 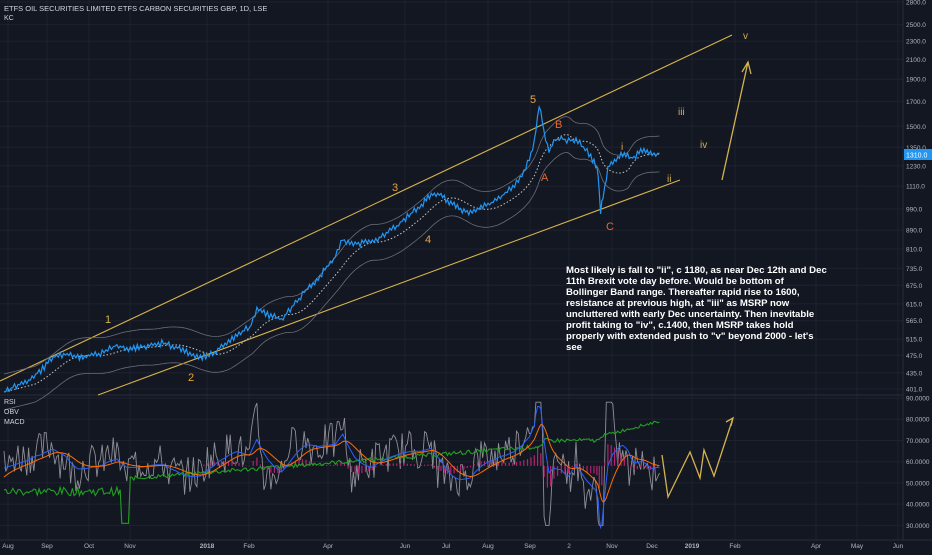 What do you see at coordinates (703, 145) in the screenshot?
I see `wave-label-iv: iv` at bounding box center [703, 145].